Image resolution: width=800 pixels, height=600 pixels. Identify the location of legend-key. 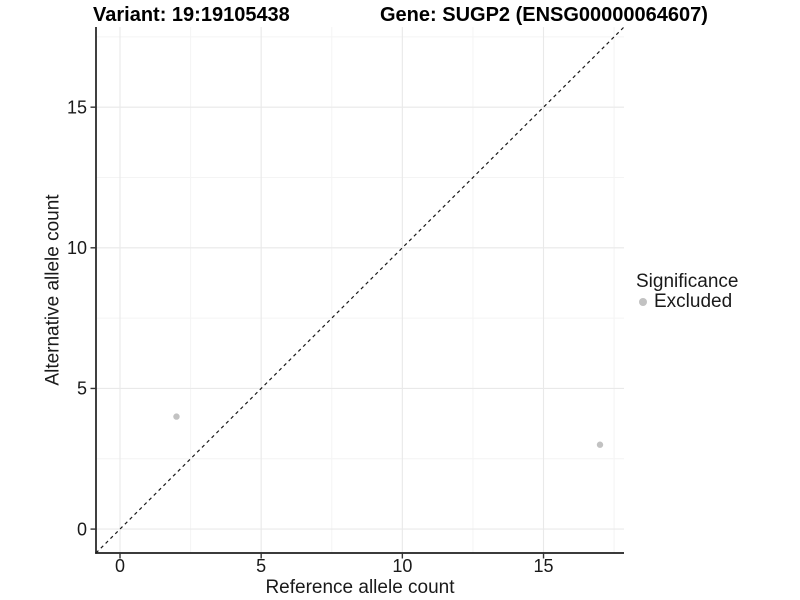
(645, 302).